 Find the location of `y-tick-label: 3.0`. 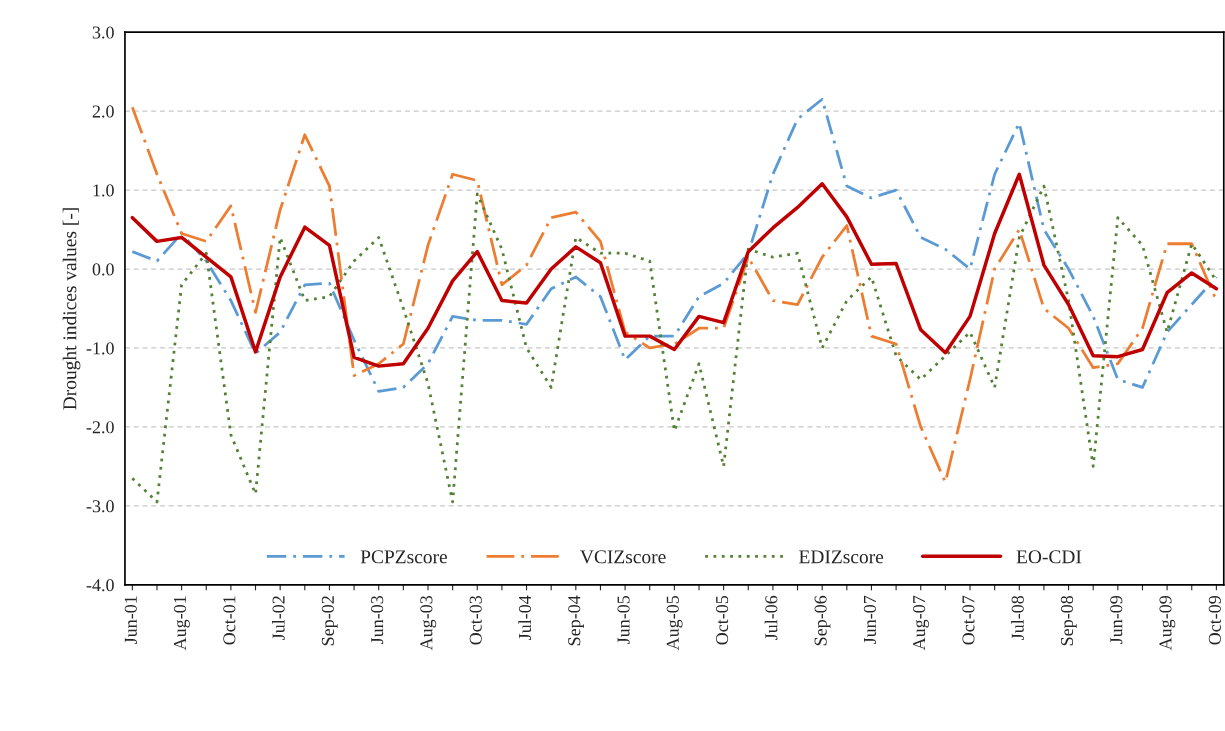

y-tick-label: 3.0 is located at coordinates (103, 32).